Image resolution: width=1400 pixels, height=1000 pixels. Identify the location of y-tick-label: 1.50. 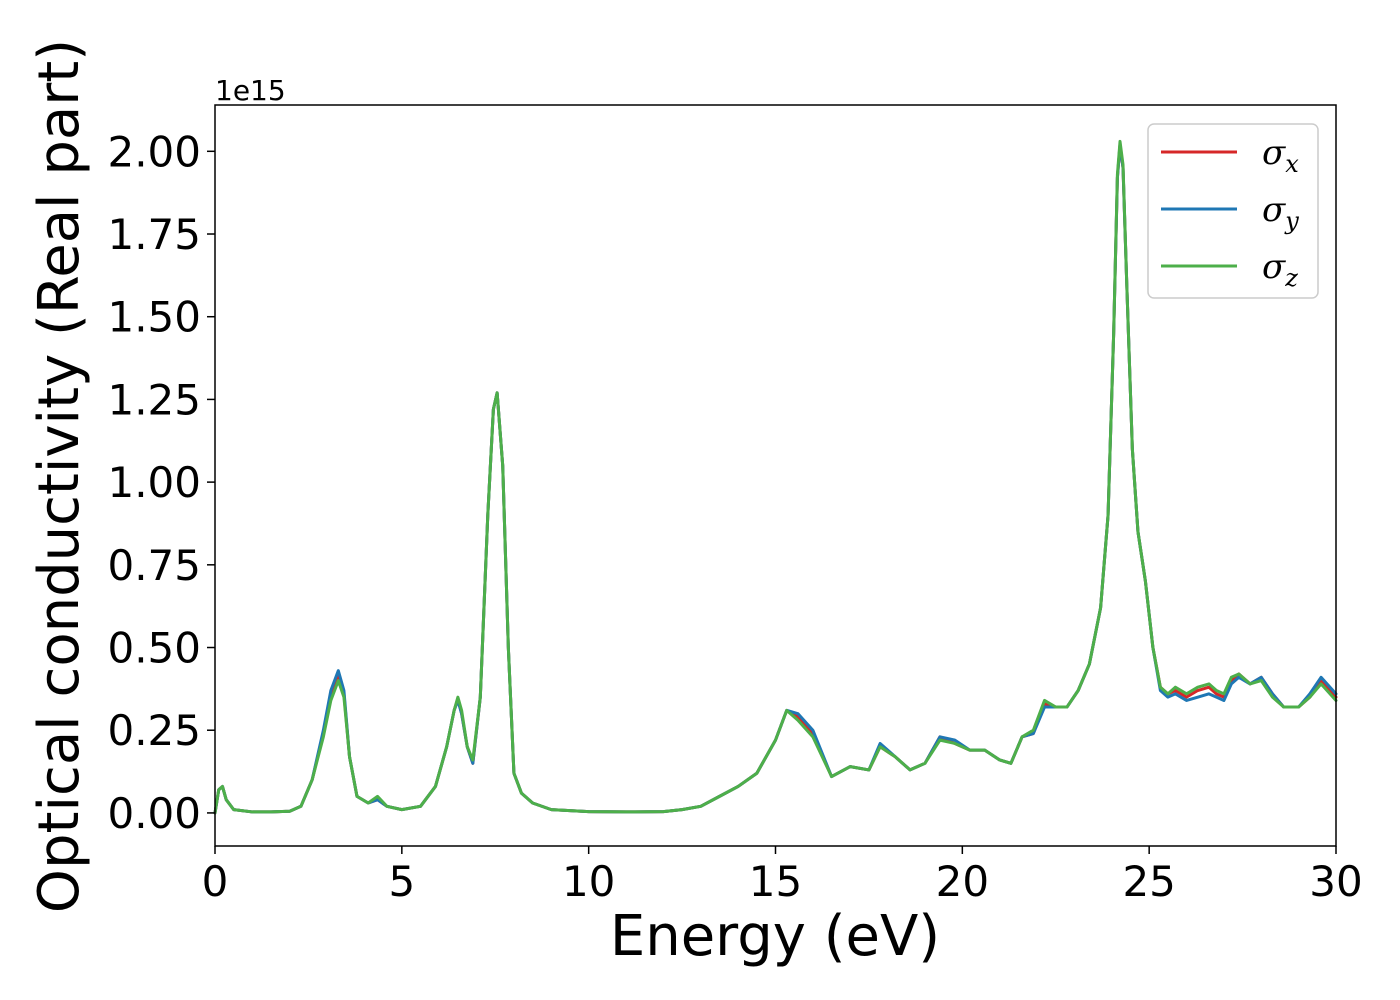
(154, 317).